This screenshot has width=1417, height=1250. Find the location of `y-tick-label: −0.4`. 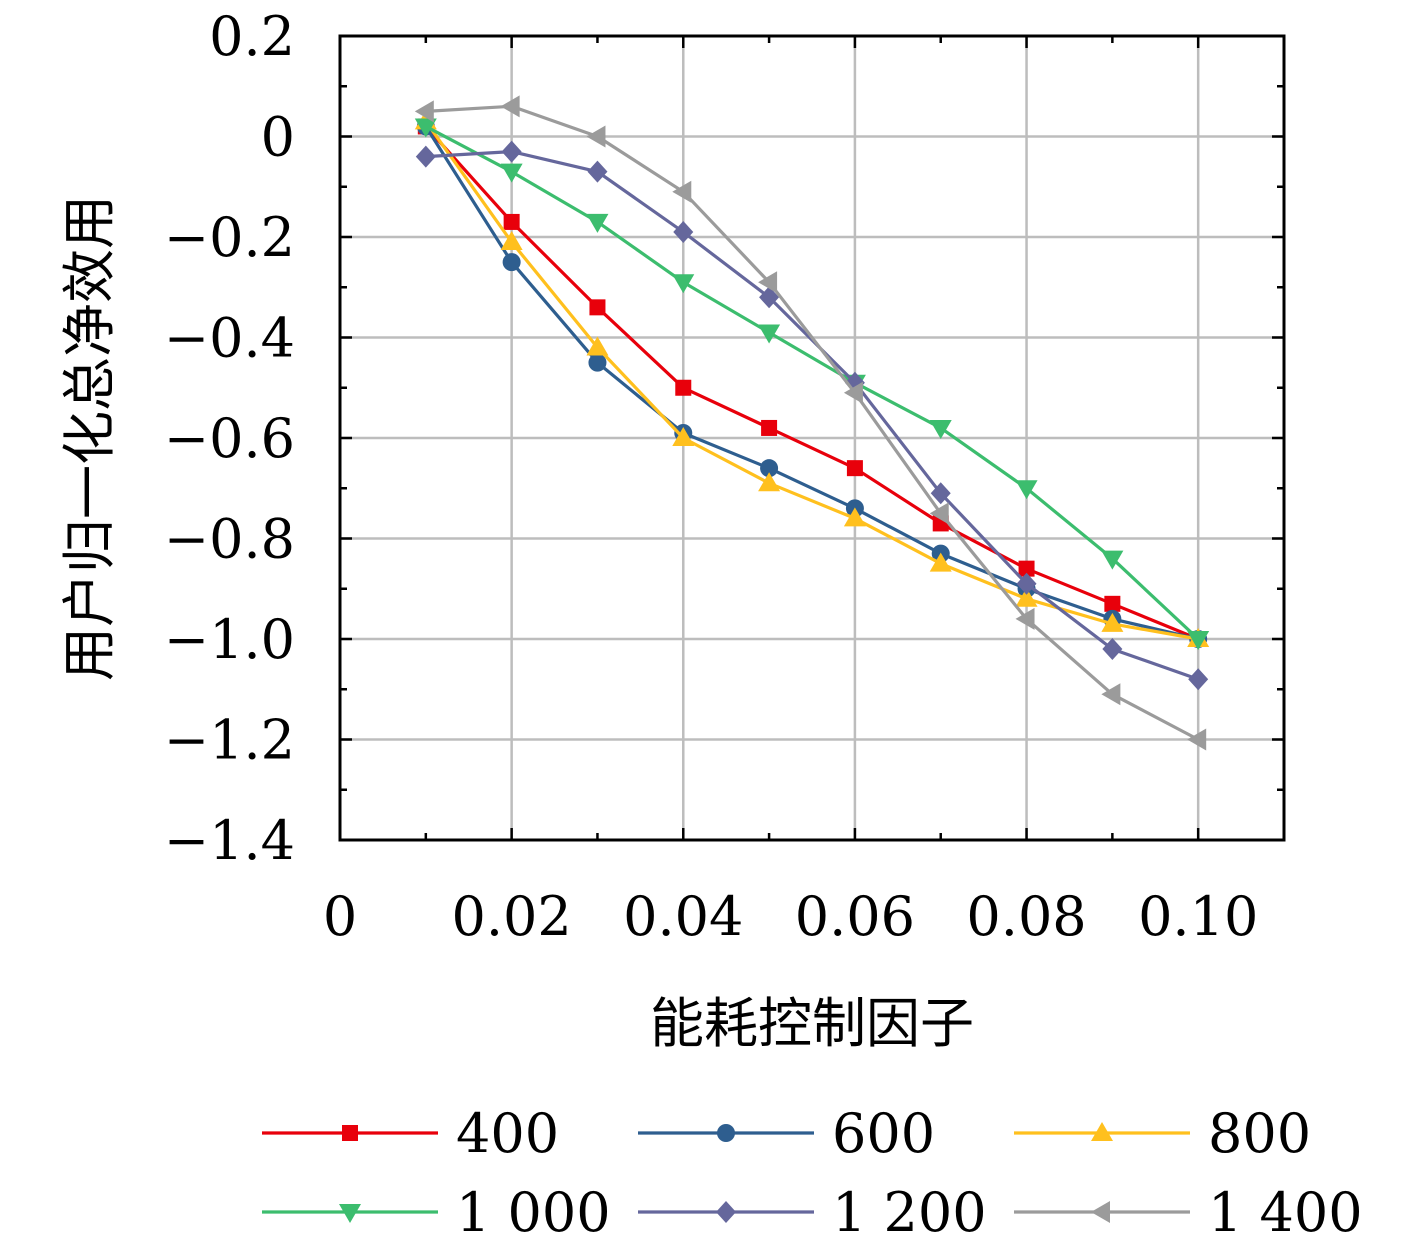

y-tick-label: −0.4 is located at coordinates (229, 338).